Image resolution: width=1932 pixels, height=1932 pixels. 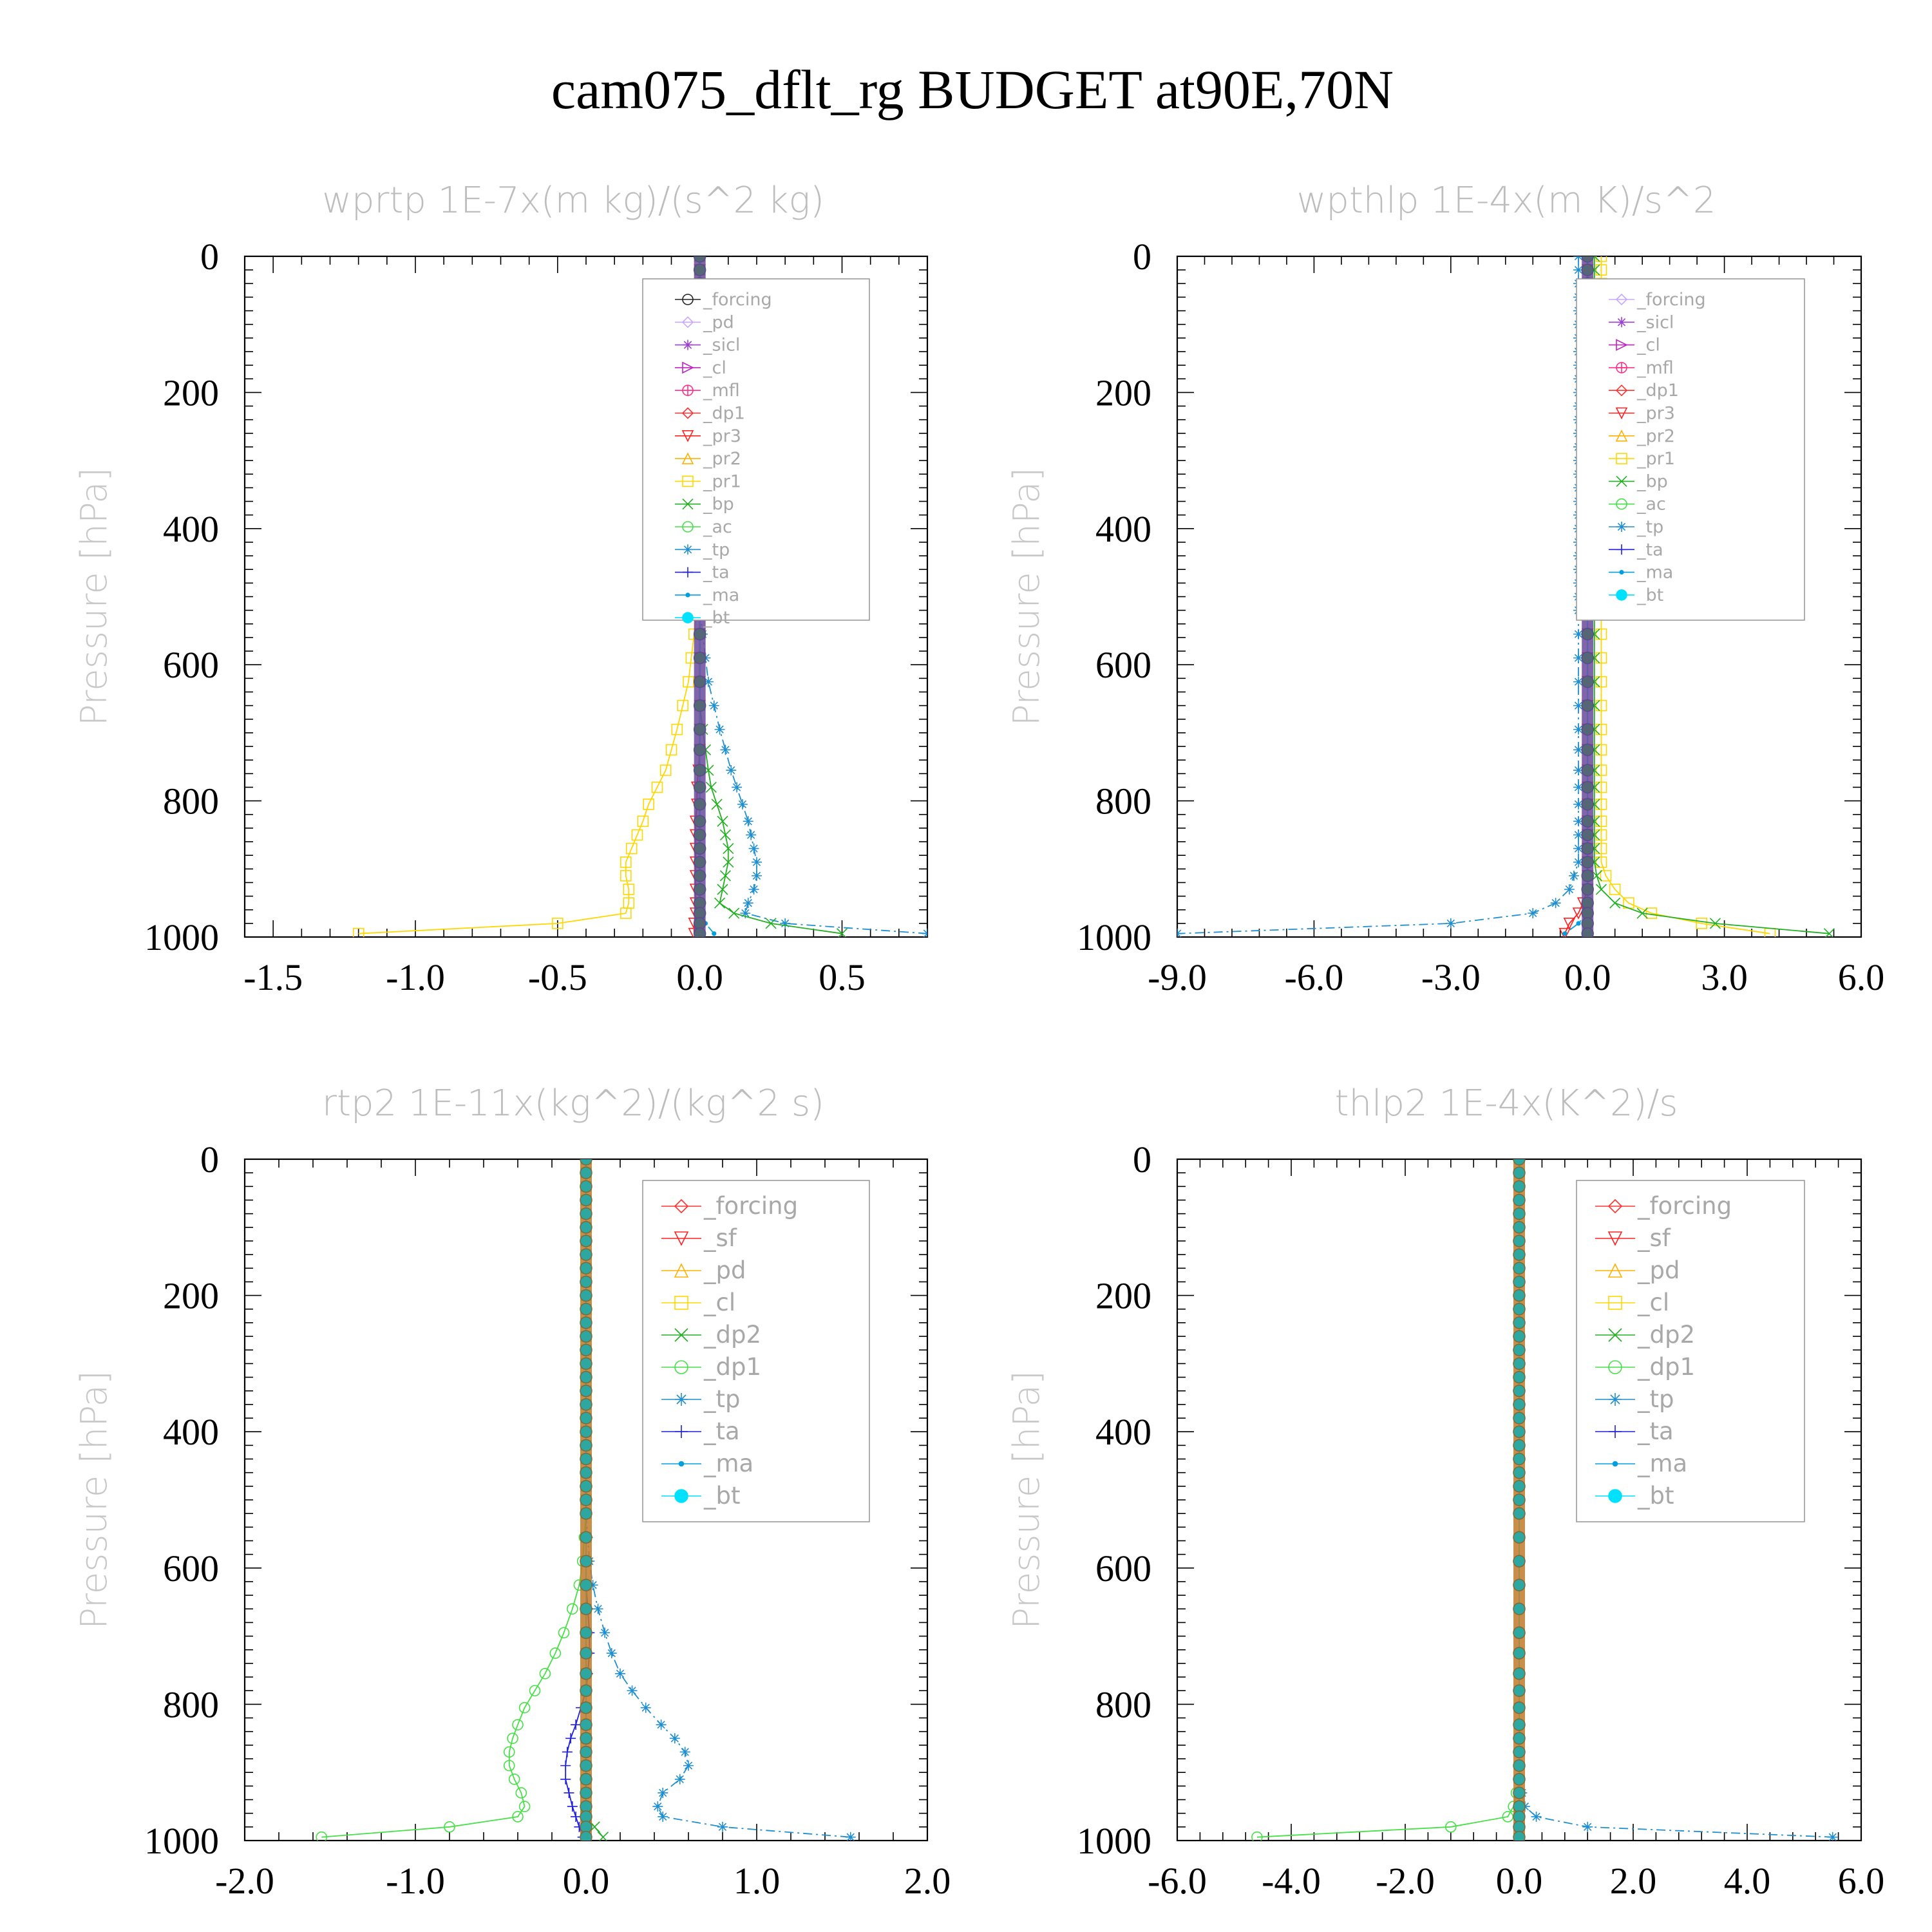 I want to click on legend: _forcing _sf _pd _cl _dp2 _dp1 _tp _ta _ma _bt, so click(x=1690, y=1351).